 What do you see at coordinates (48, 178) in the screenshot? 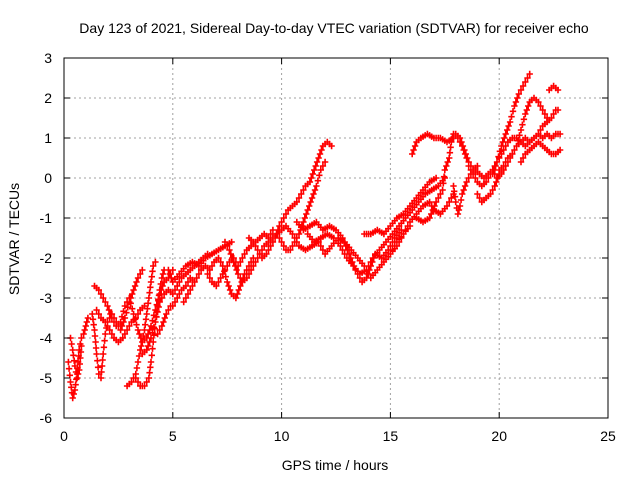
I see `y-tick-label: 0` at bounding box center [48, 178].